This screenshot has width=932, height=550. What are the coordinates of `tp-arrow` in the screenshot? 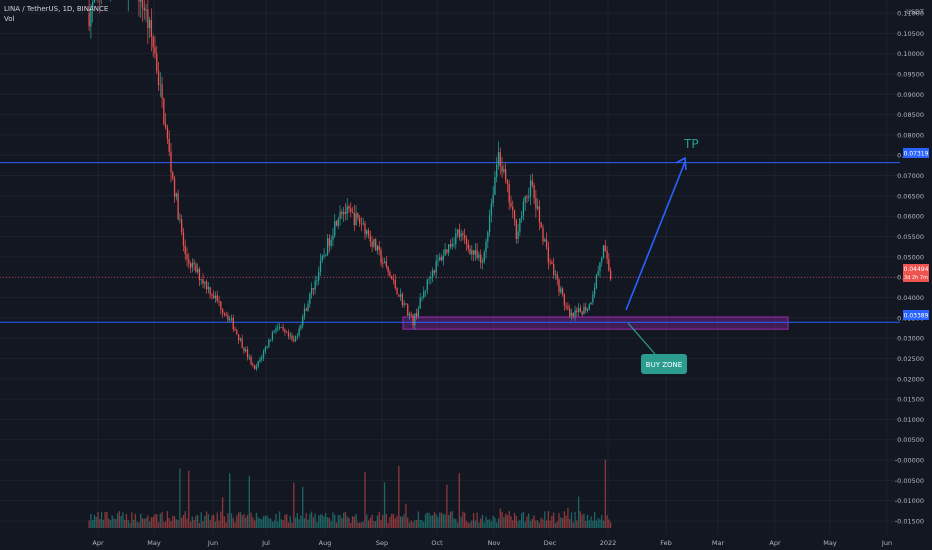 It's located at (656, 233).